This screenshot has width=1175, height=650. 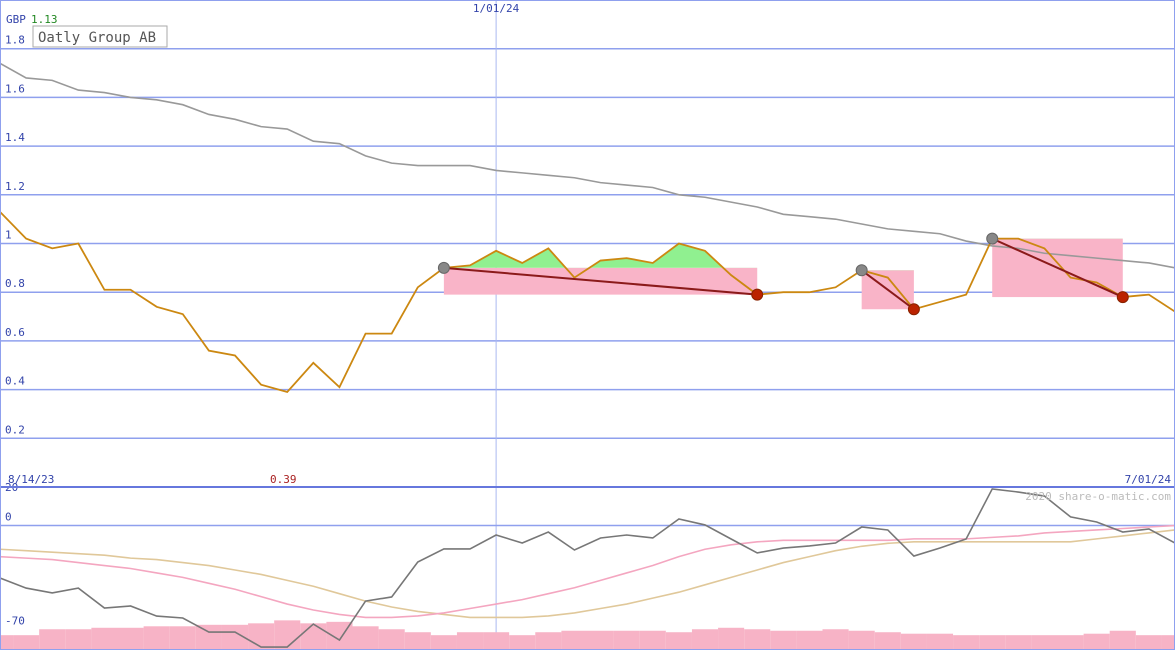 I want to click on y-tick-label: 1, so click(x=8, y=235).